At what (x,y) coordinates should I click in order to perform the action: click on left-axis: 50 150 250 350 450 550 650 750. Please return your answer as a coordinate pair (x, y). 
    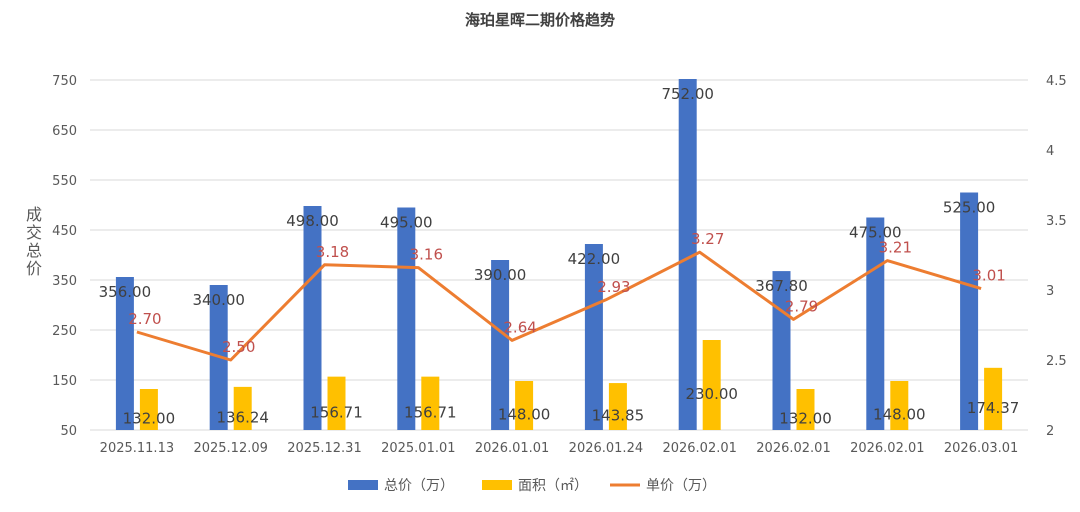
    Looking at the image, I should click on (64, 256).